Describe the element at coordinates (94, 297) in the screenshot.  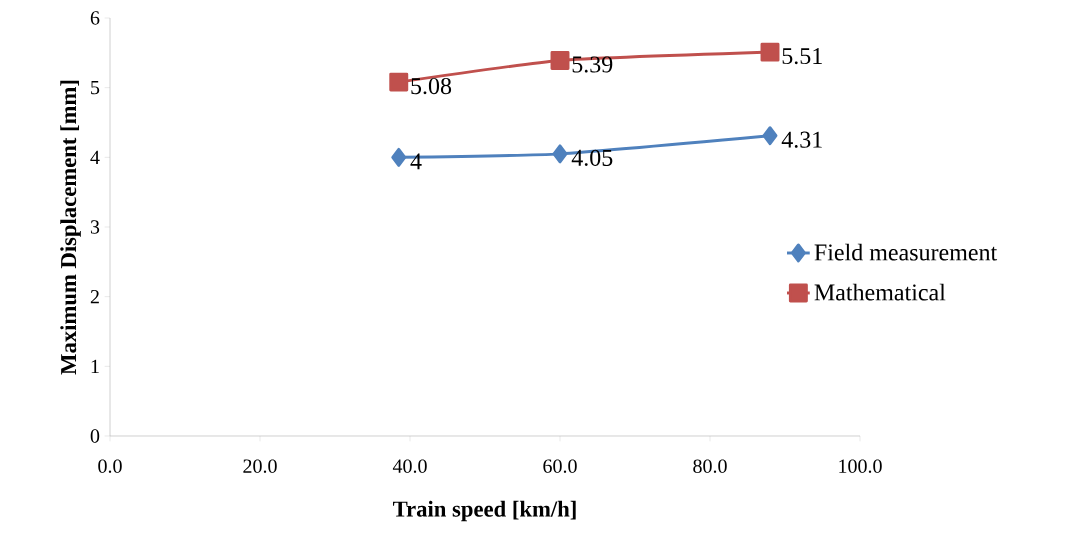
I see `y-tick-label: 2` at that location.